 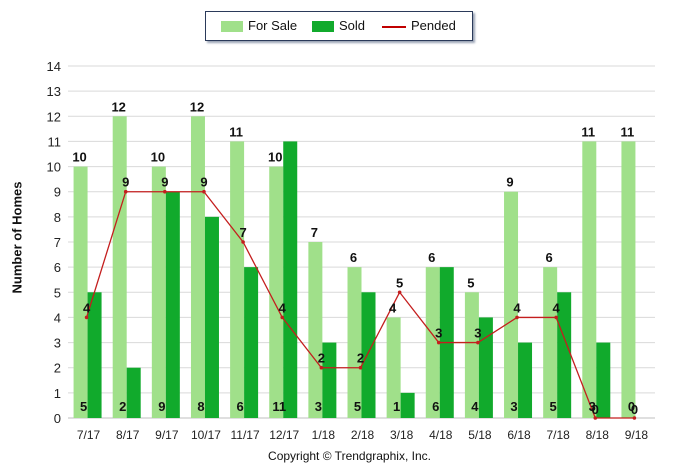 I want to click on y-tick-label: 14, so click(x=54, y=66).